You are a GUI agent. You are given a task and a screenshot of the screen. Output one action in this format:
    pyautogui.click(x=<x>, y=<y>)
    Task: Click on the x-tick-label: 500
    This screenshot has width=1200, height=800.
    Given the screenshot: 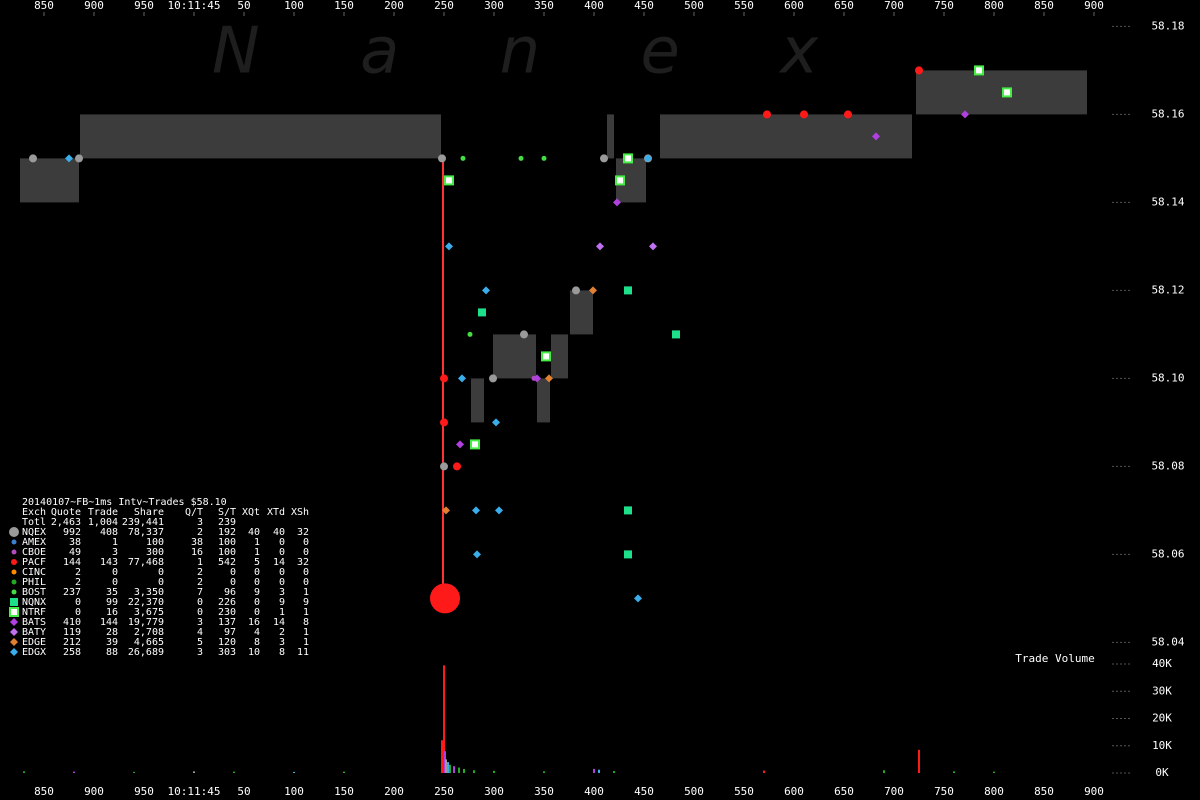 What is the action you would take?
    pyautogui.click(x=694, y=791)
    